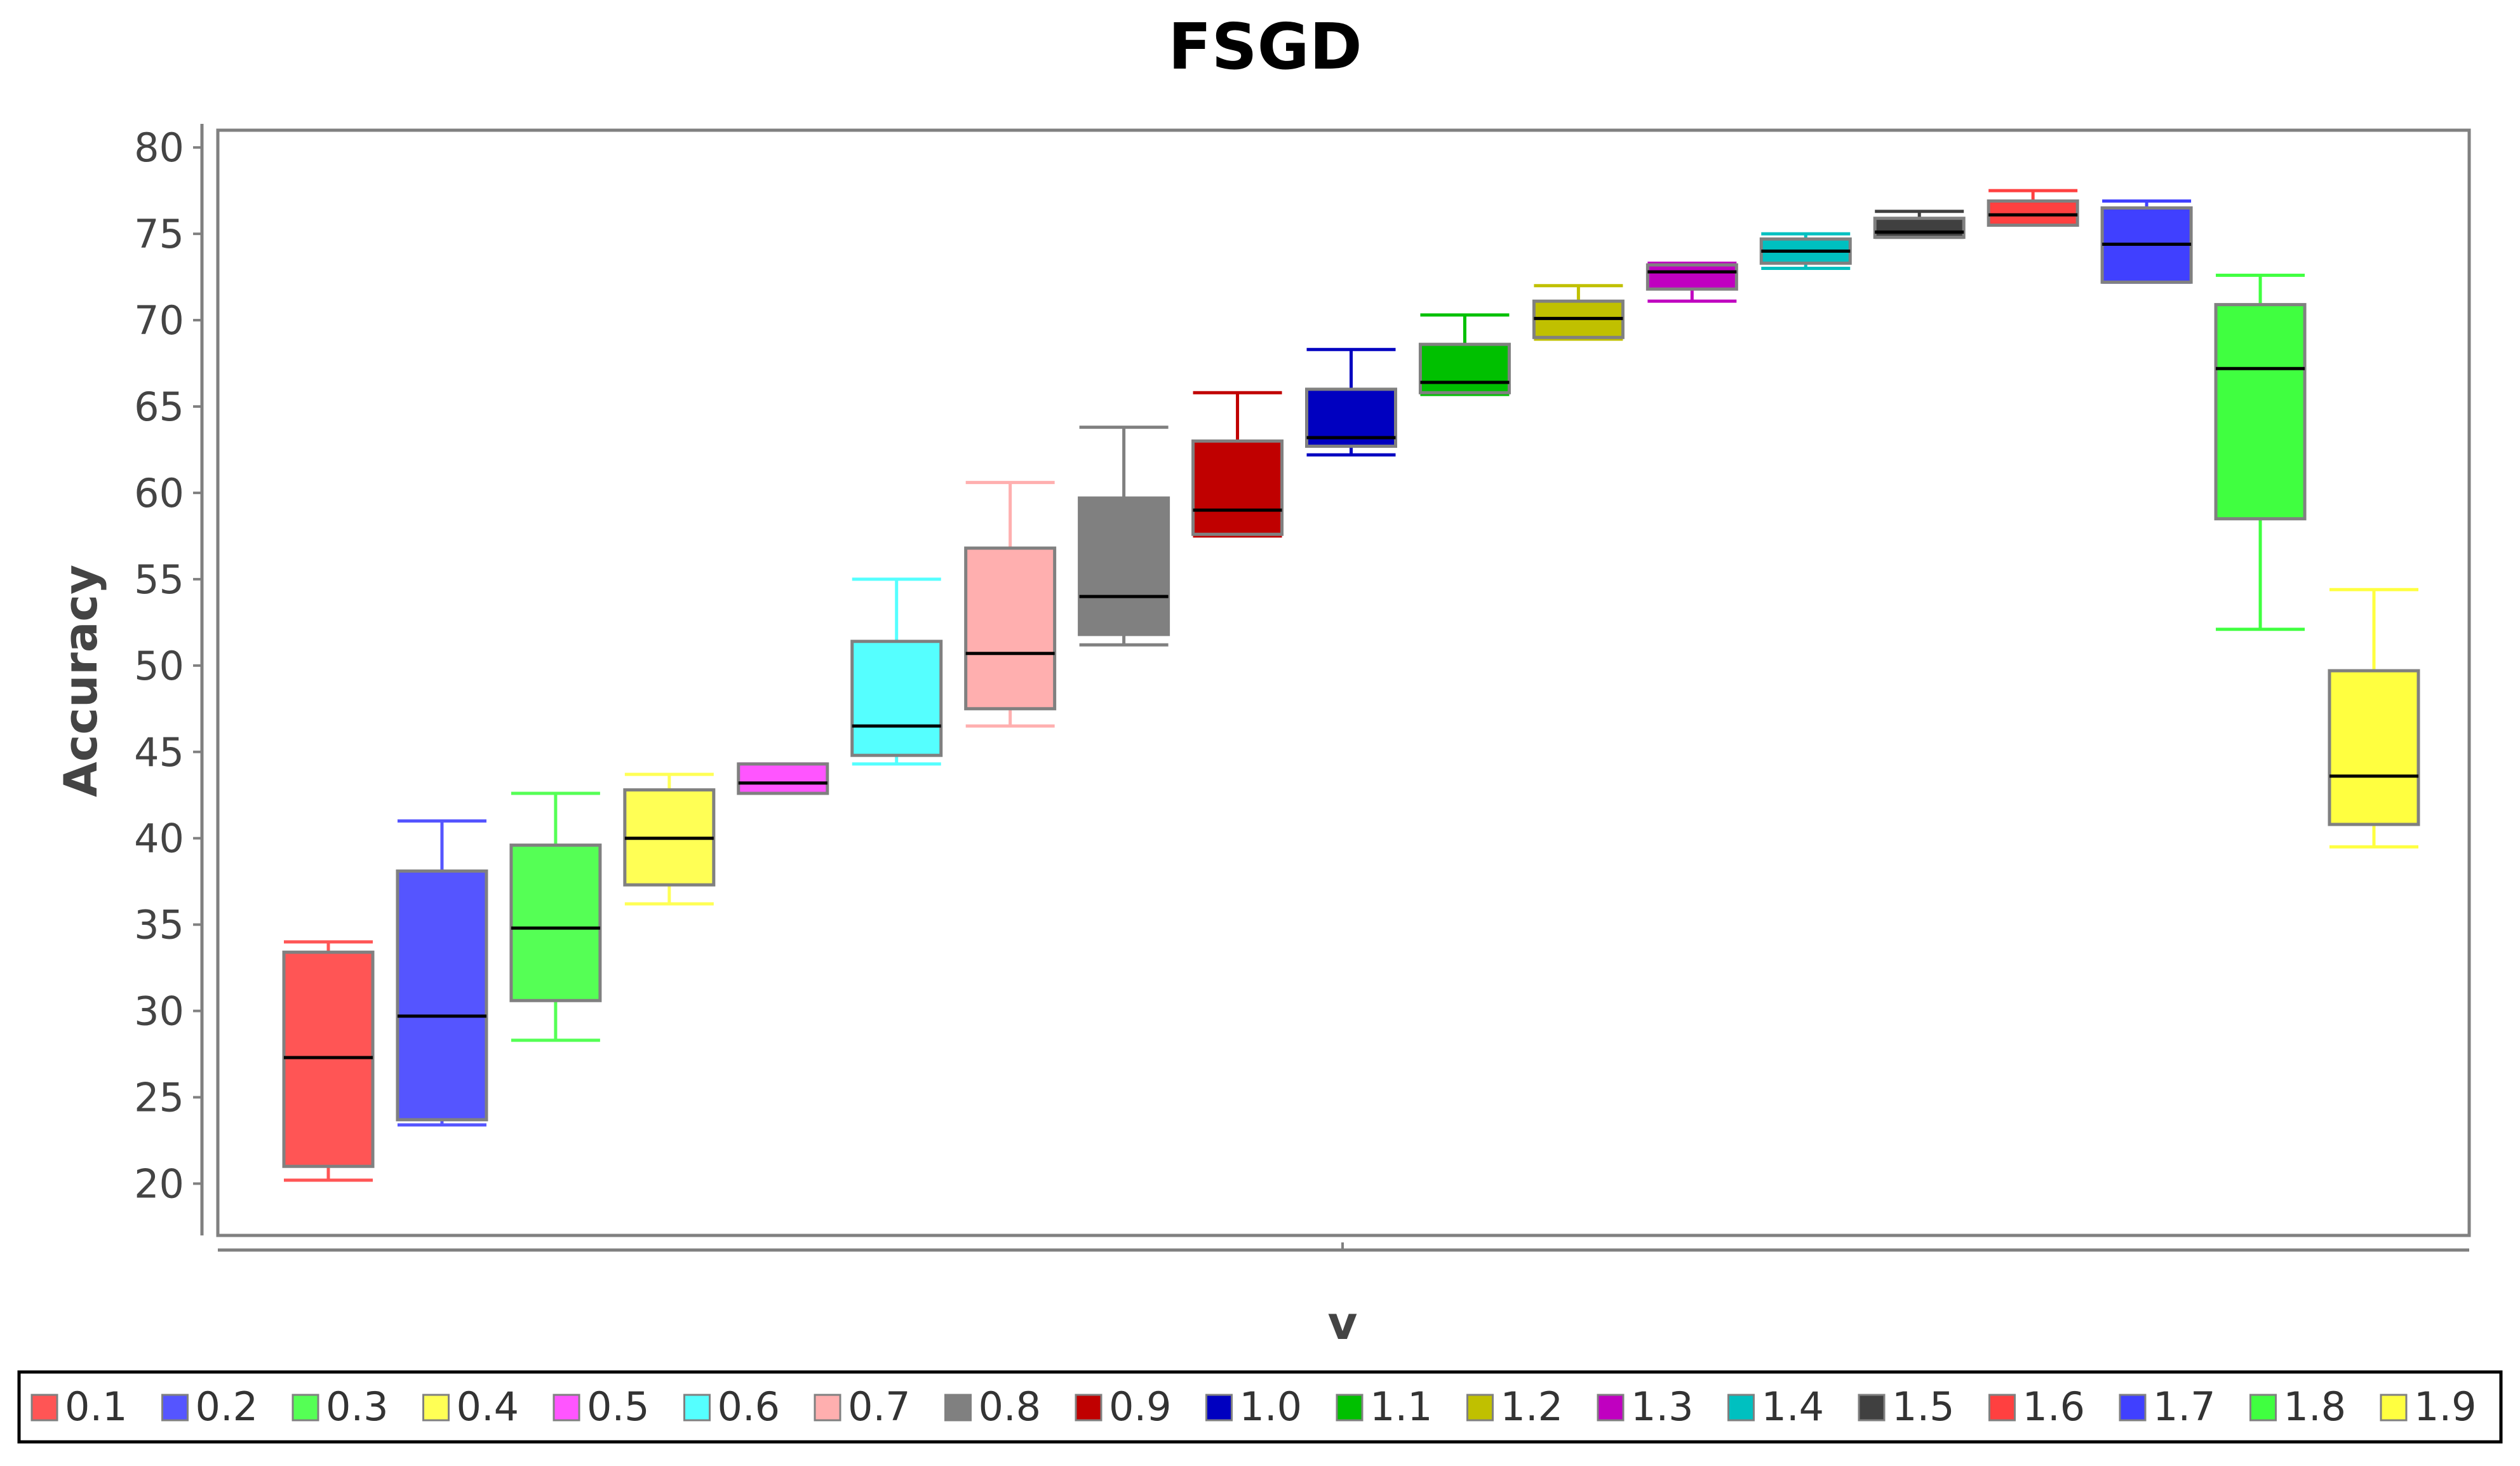 The height and width of the screenshot is (1466, 2520). Describe the element at coordinates (227, 1406) in the screenshot. I see `legend-label: 0.2` at that location.